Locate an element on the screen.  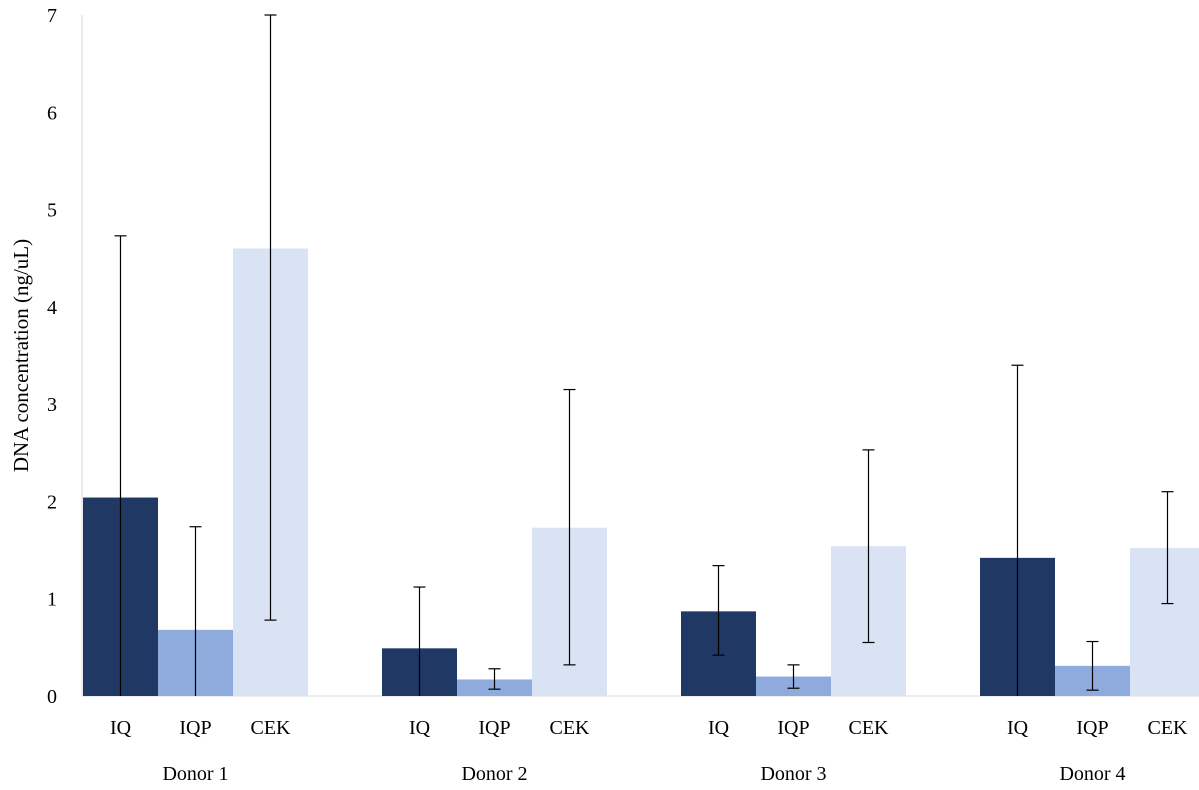
y-tick-label: 5 is located at coordinates (52, 211).